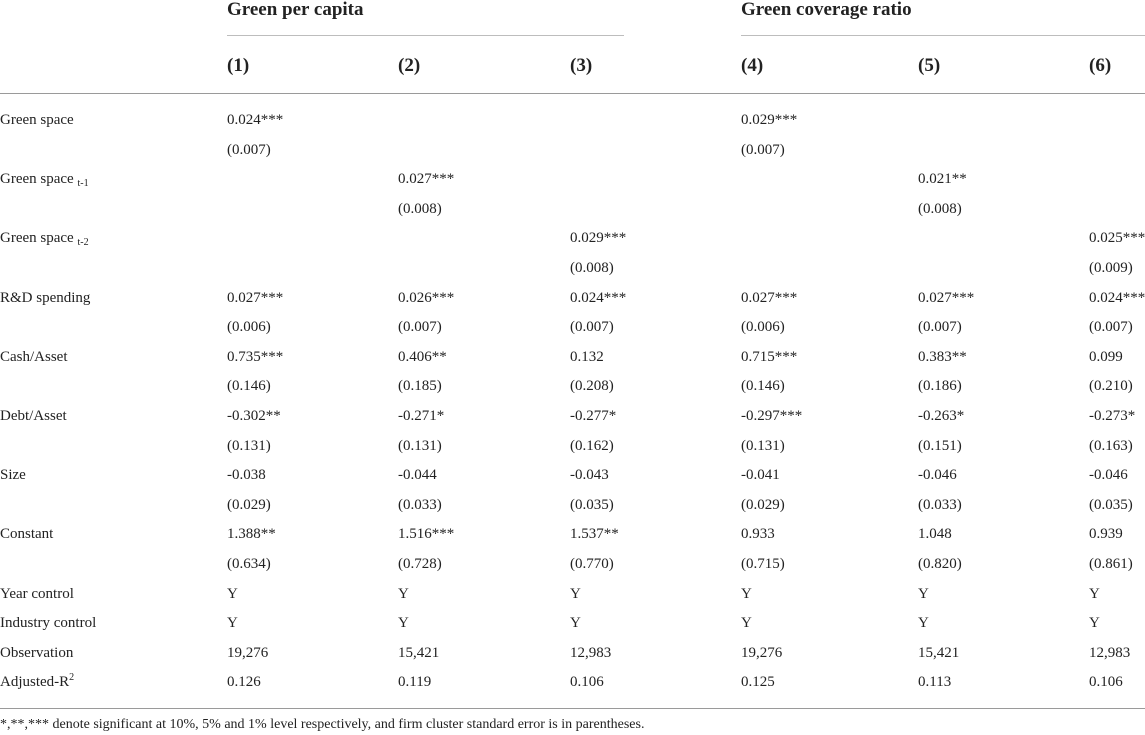  I want to click on table-cell-col6: 0.099, so click(1106, 356).